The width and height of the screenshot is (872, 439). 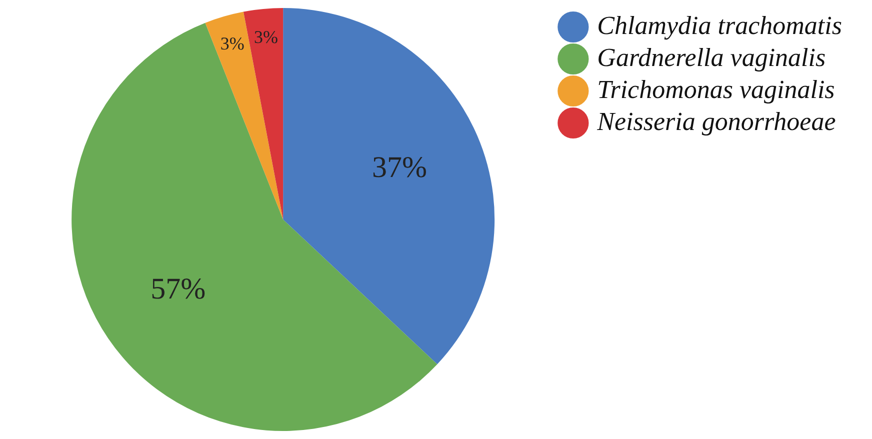 What do you see at coordinates (716, 89) in the screenshot?
I see `legend-label: Trichomonas vaginalis` at bounding box center [716, 89].